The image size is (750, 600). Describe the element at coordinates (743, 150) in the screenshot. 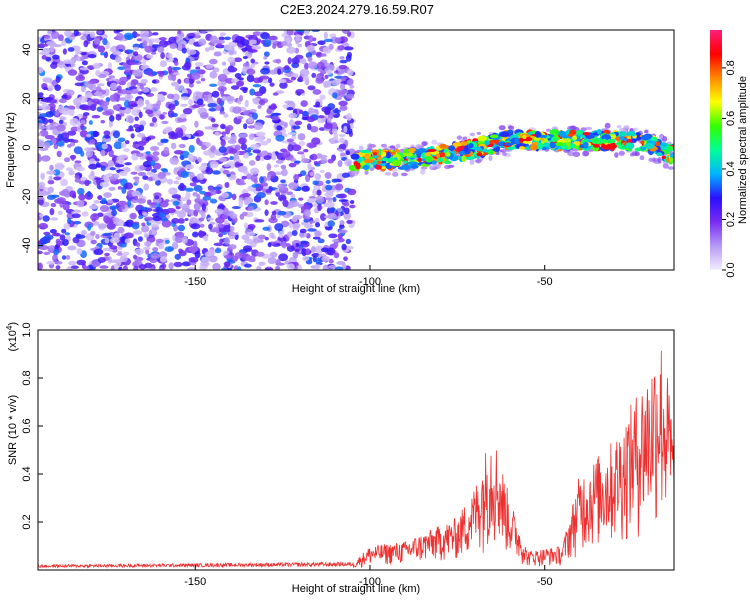

I see `colorbar-label: Normalized spectral amplitude` at that location.